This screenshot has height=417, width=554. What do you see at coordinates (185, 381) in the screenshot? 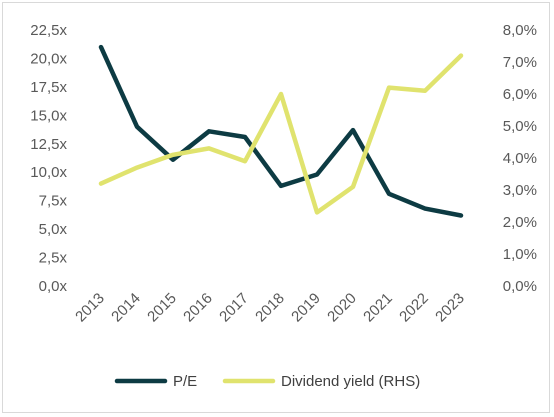
I see `legend-label: P/E` at bounding box center [185, 381].